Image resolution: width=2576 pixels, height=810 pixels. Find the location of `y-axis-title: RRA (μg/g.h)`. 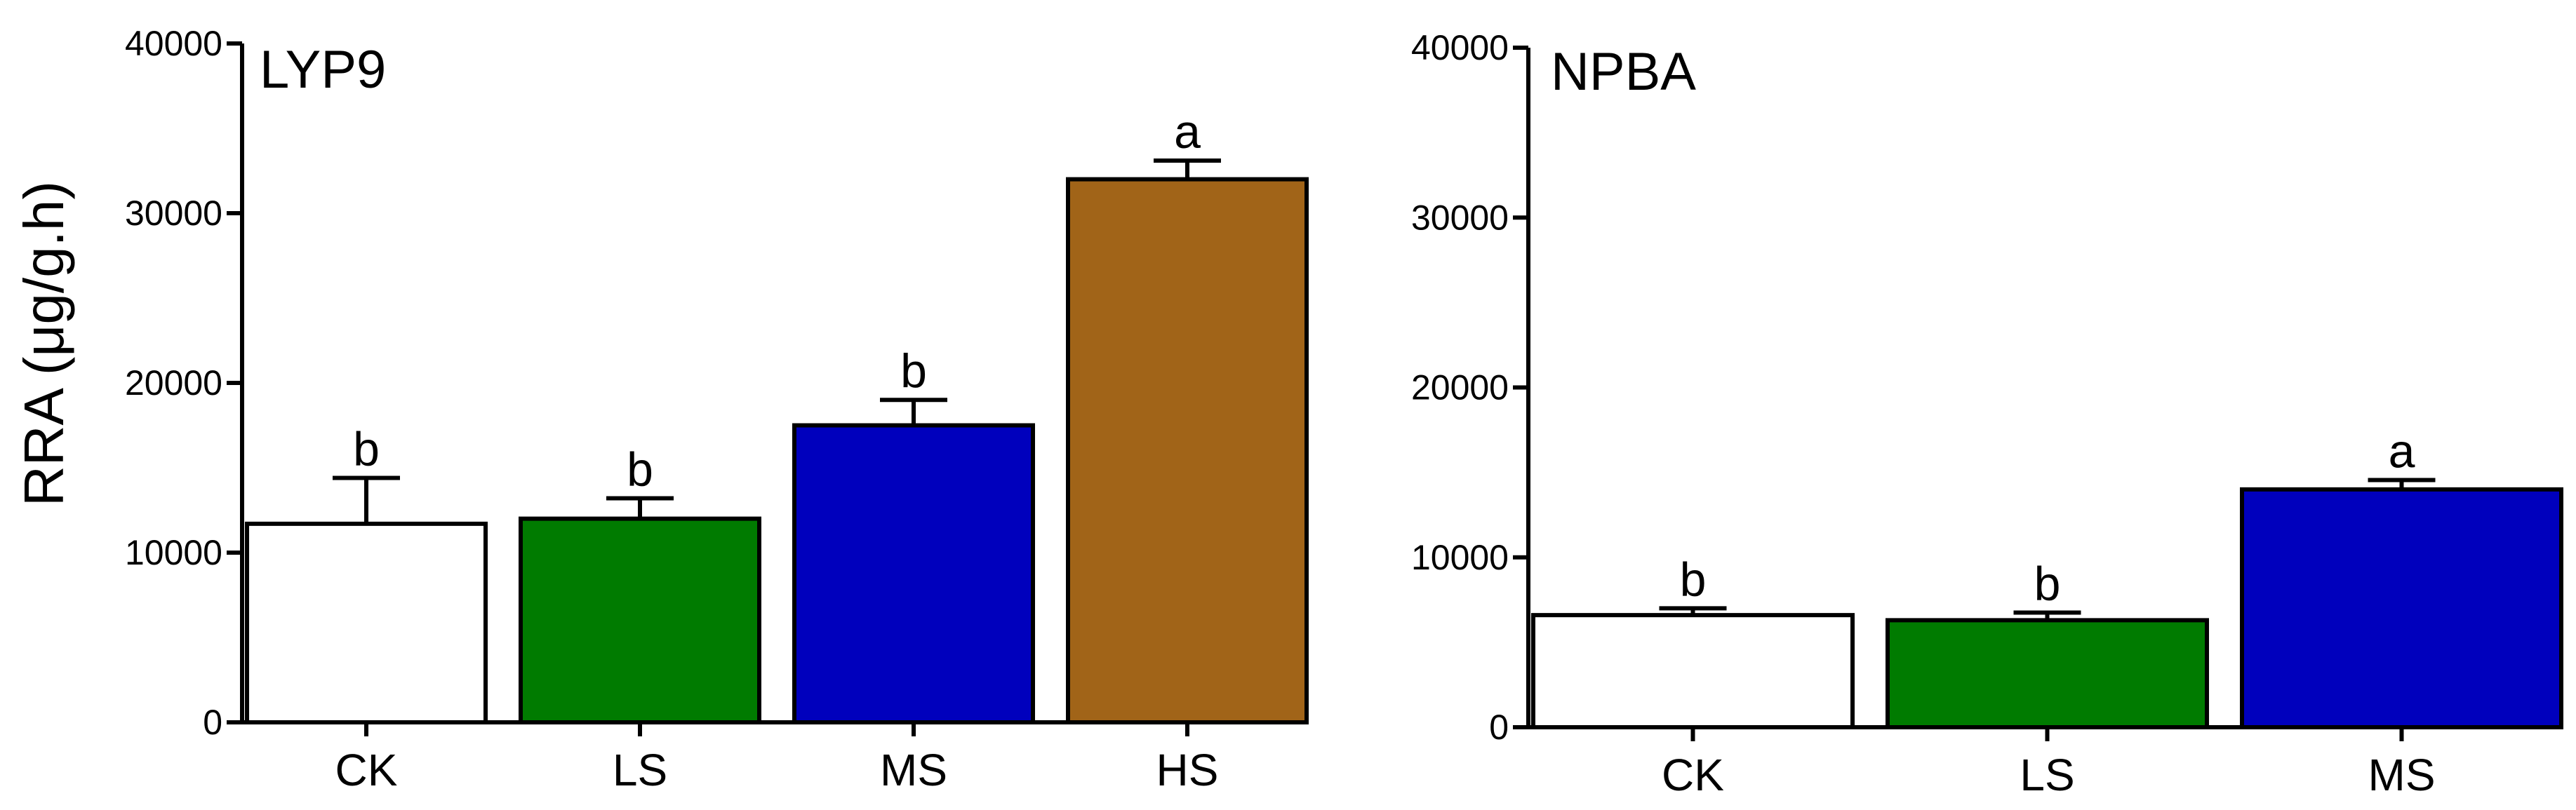

y-axis-title: RRA (μg/g.h) is located at coordinates (44, 343).